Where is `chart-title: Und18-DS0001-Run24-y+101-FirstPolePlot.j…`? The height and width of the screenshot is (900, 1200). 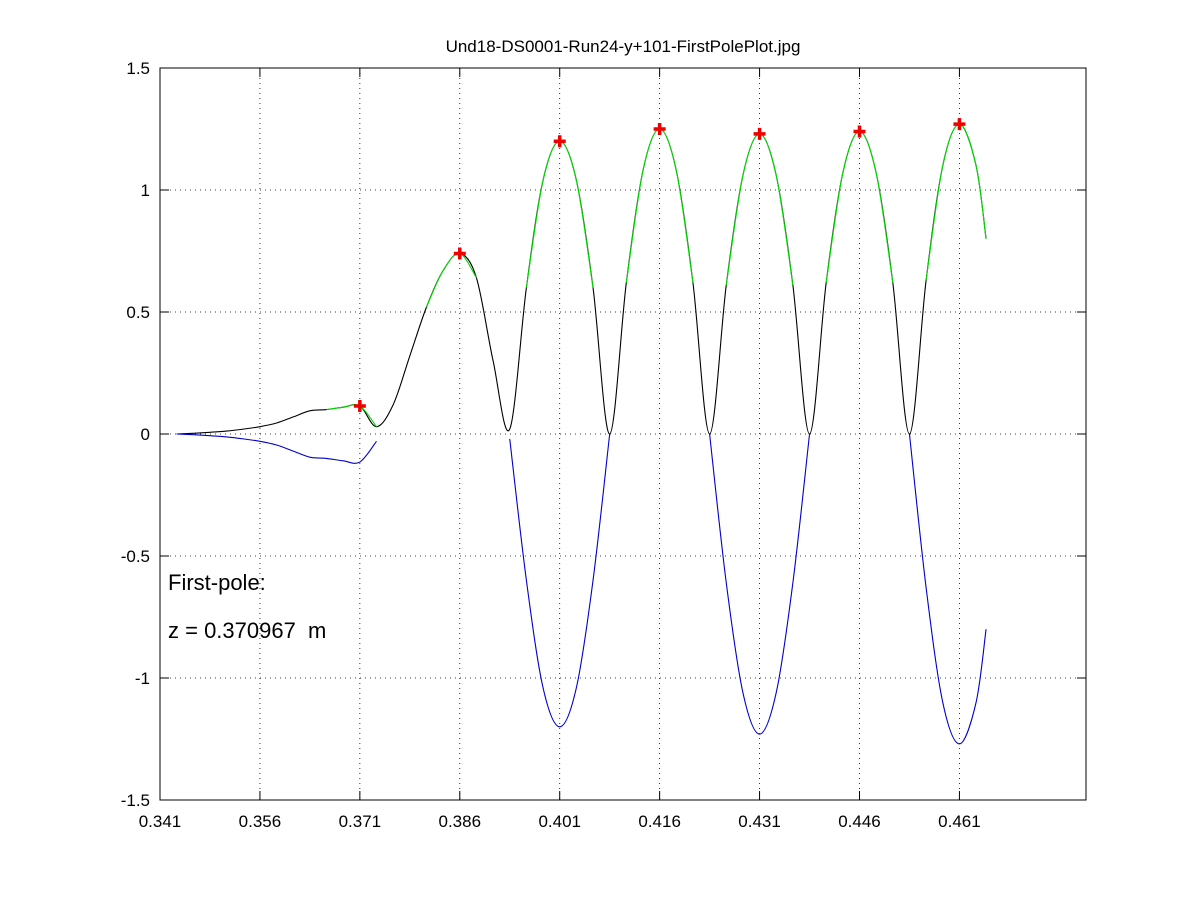
chart-title: Und18-DS0001-Run24-y+101-FirstPolePlot.j… is located at coordinates (623, 46).